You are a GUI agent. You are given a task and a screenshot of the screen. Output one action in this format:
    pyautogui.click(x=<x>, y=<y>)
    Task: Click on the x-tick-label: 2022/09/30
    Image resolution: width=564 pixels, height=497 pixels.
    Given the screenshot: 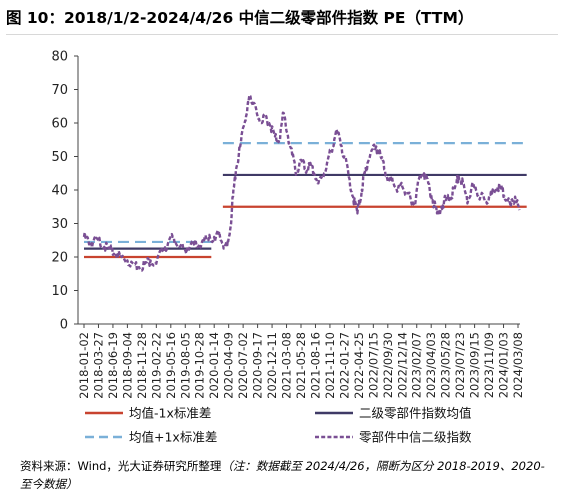 What is the action you would take?
    pyautogui.click(x=388, y=365)
    